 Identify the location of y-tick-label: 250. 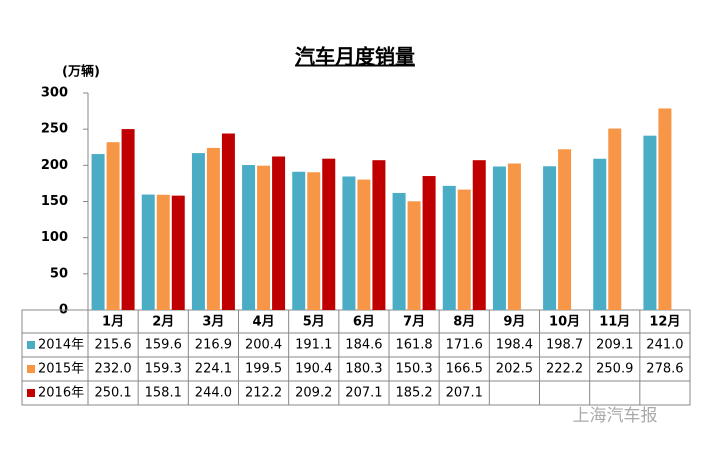
(54, 129).